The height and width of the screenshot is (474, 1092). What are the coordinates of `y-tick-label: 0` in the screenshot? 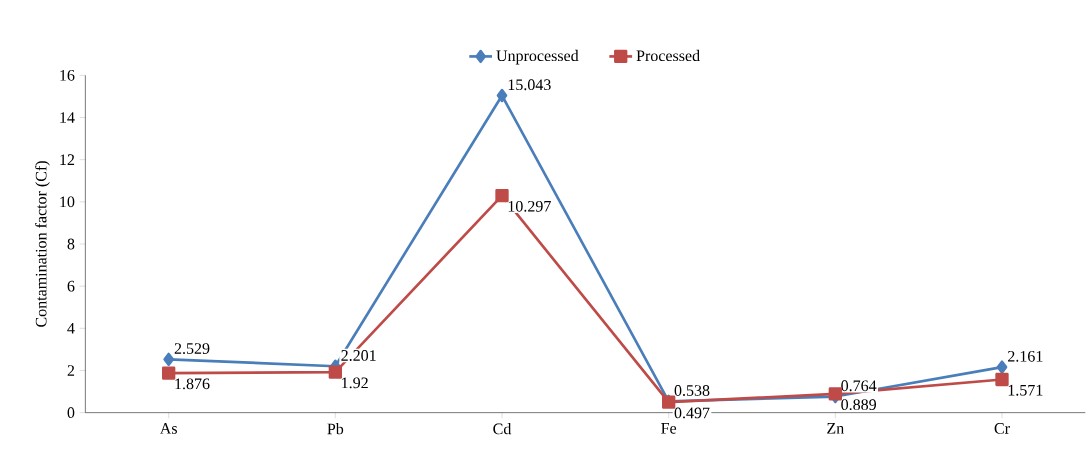 It's located at (71, 413).